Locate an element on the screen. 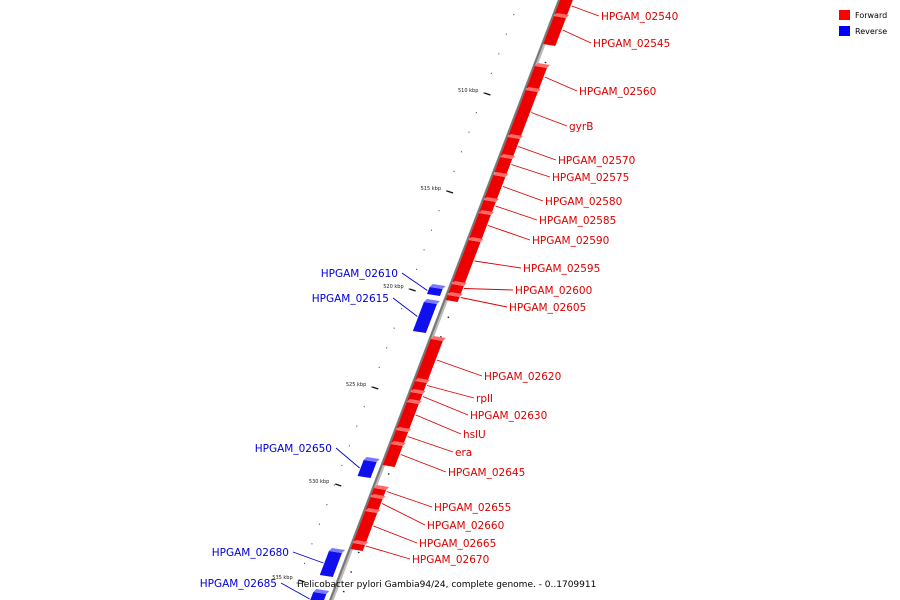 This screenshot has width=900, height=600. gene-label: HPGAM_02650 is located at coordinates (293, 449).